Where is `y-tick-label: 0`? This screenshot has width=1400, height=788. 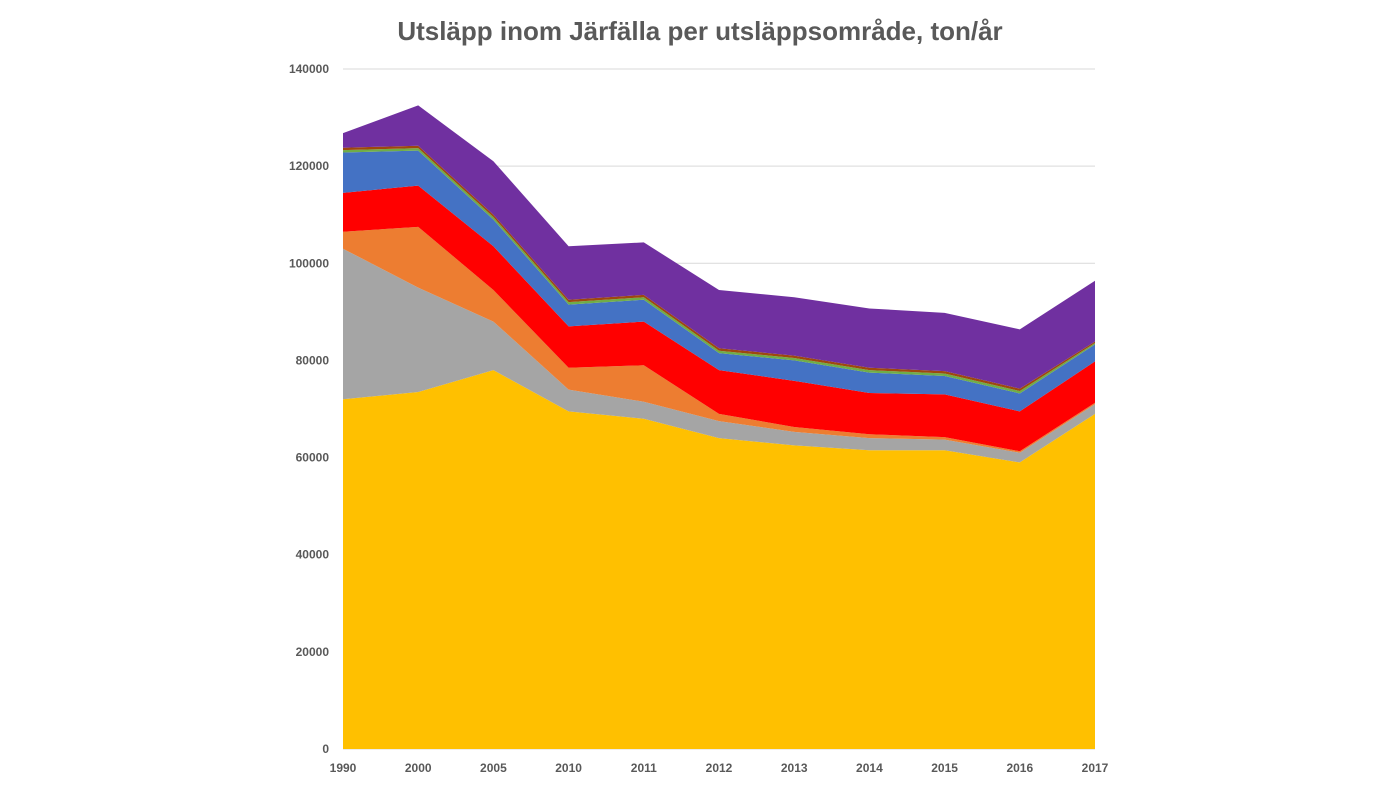 y-tick-label: 0 is located at coordinates (325, 749).